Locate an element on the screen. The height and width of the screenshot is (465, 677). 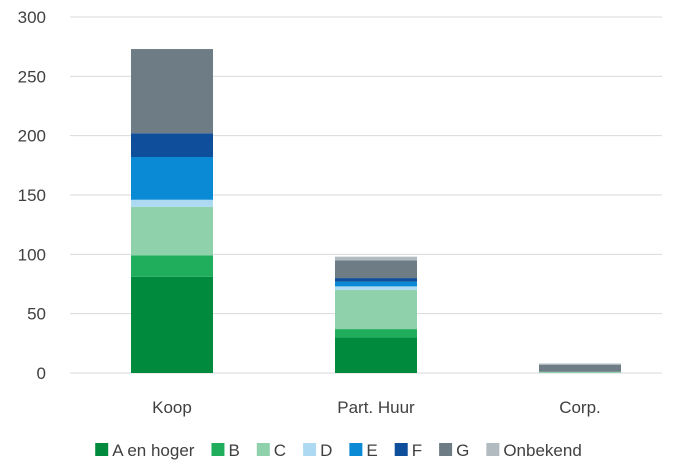
bar-segment-part-huur-c is located at coordinates (376, 309).